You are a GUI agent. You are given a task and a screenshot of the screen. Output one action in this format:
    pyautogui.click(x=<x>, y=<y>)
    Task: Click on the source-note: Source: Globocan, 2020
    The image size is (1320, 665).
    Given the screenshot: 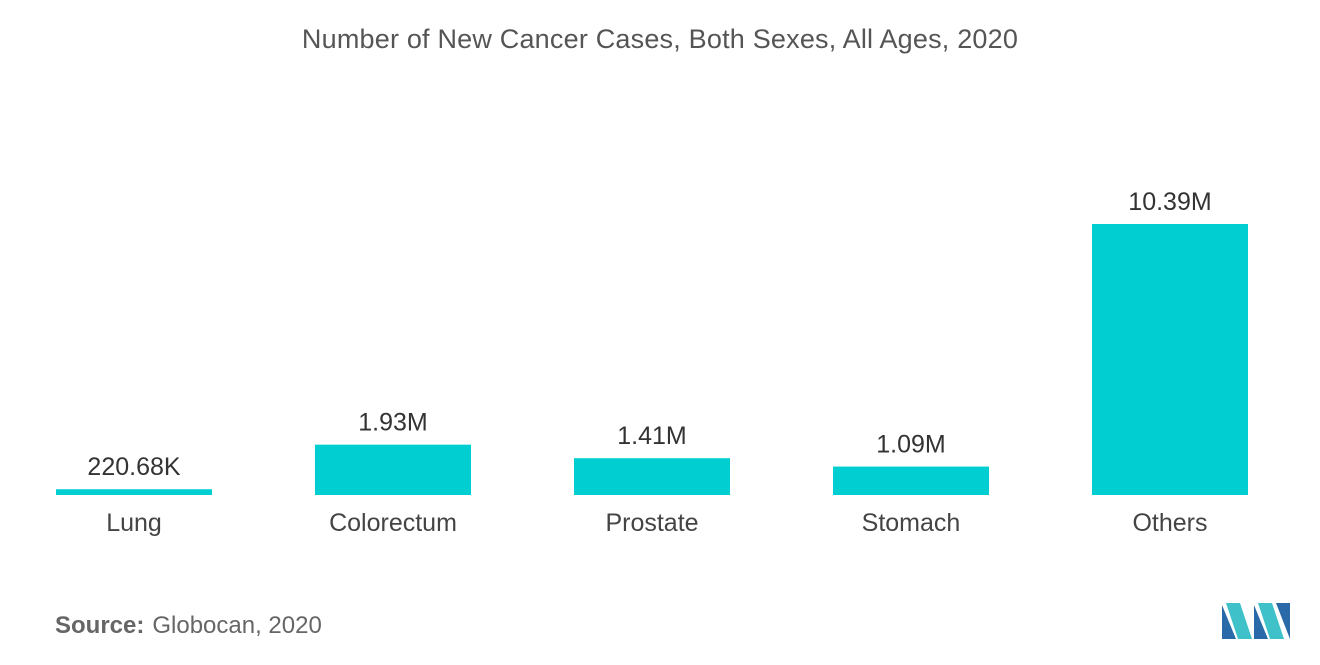 What is the action you would take?
    pyautogui.click(x=188, y=626)
    